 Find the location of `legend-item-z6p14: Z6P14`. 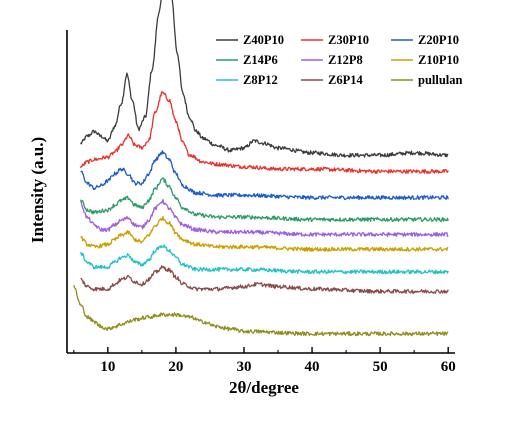

legend-item-z6p14: Z6P14 is located at coordinates (332, 80).